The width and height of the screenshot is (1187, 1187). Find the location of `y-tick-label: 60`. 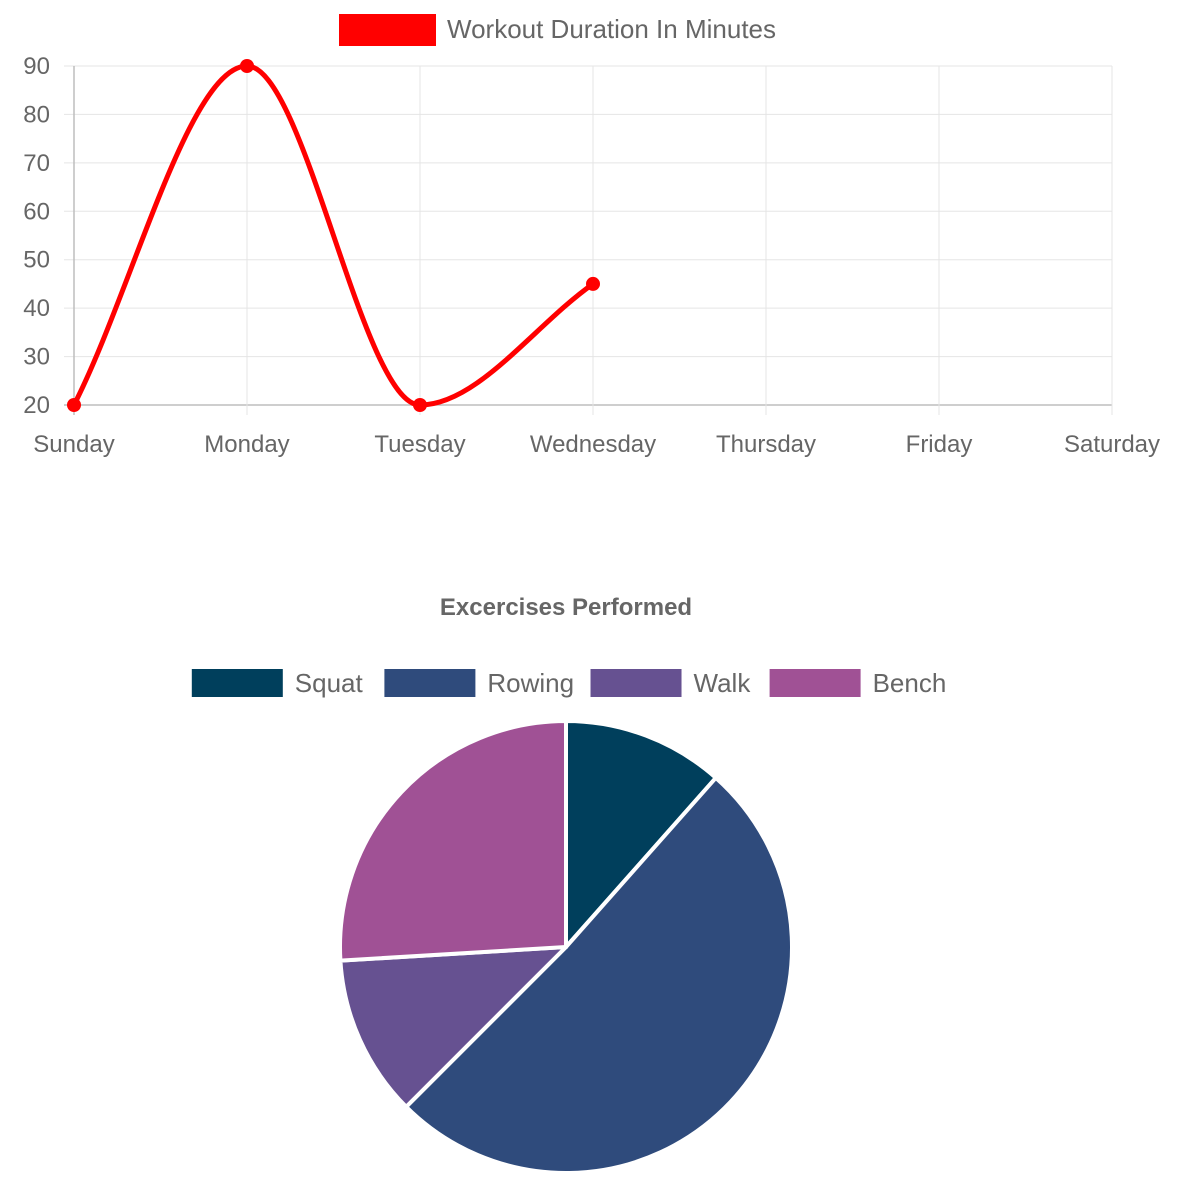

y-tick-label: 60 is located at coordinates (36, 211).